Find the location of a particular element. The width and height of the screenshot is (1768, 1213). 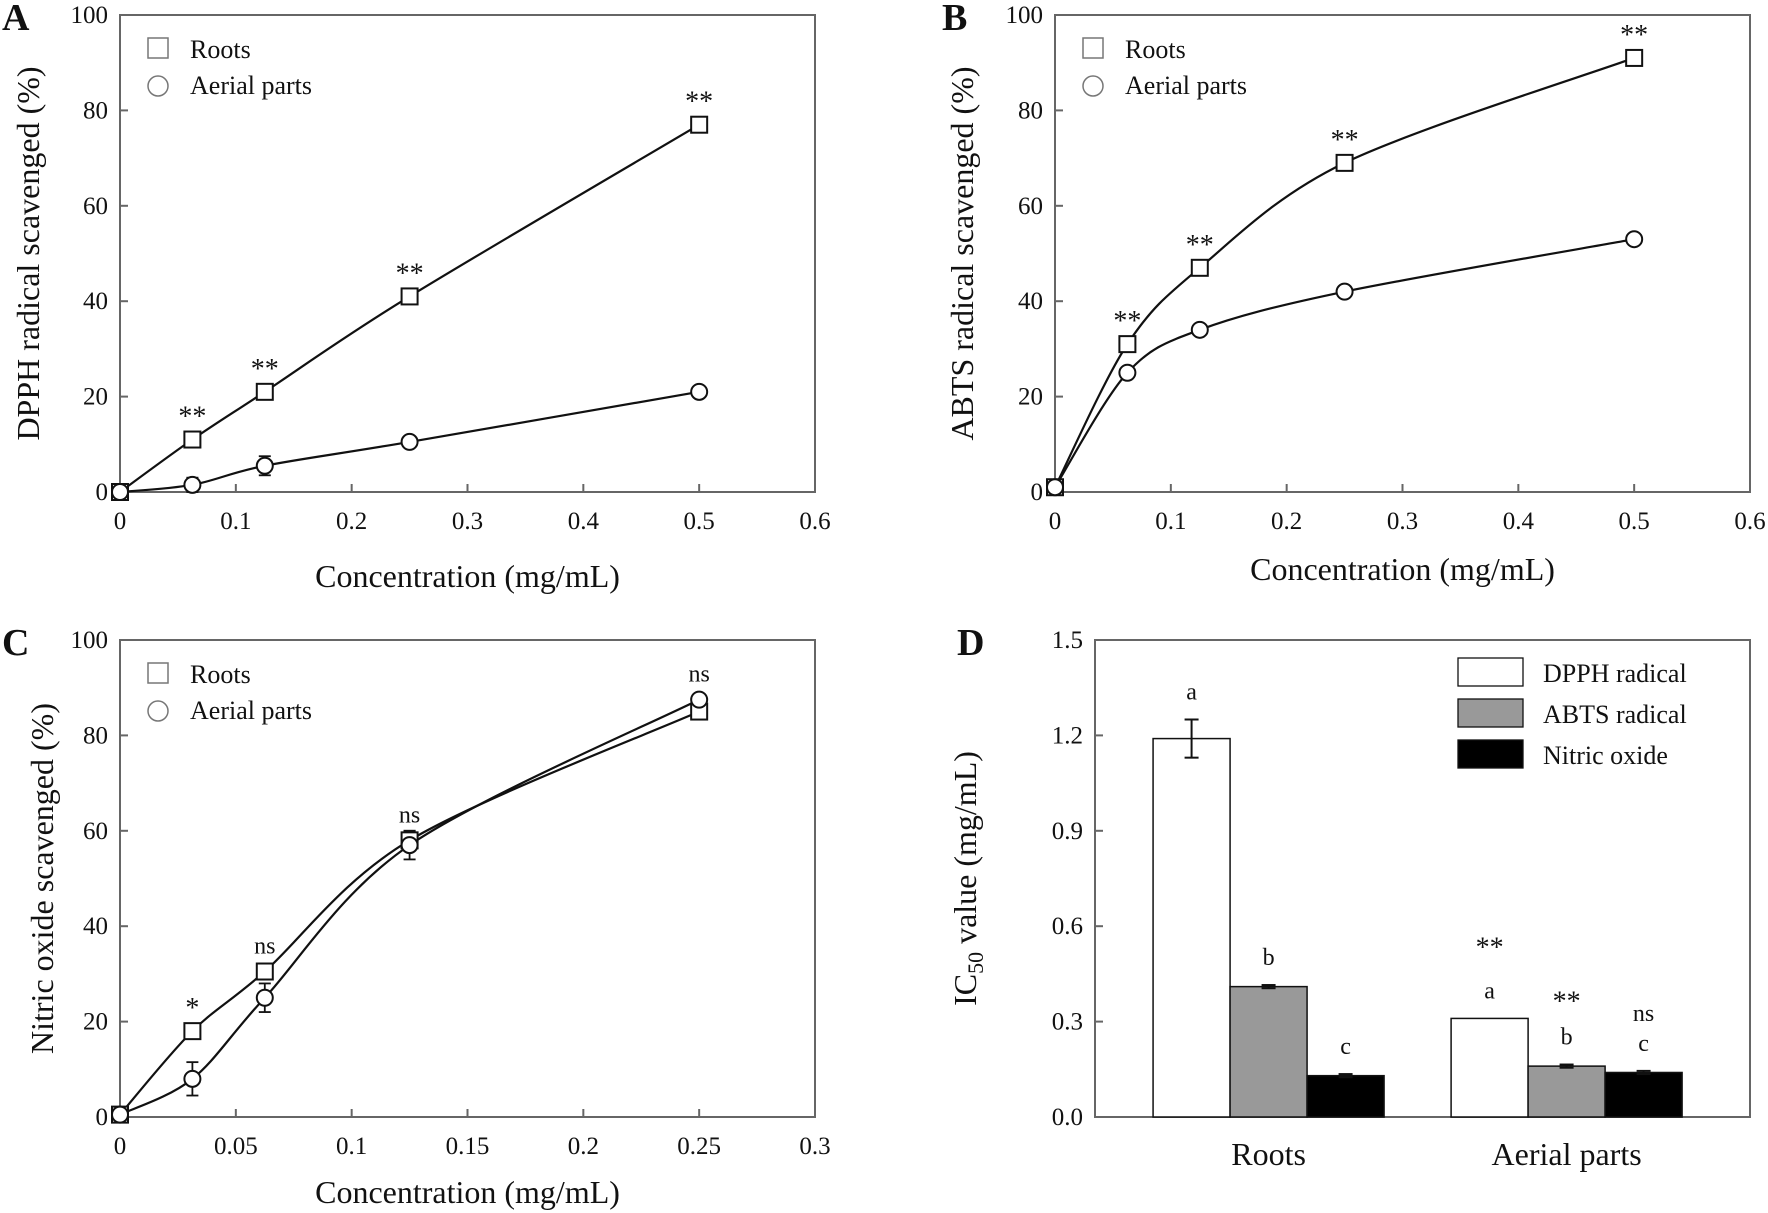

y-tick-label: 60 is located at coordinates (95, 206).